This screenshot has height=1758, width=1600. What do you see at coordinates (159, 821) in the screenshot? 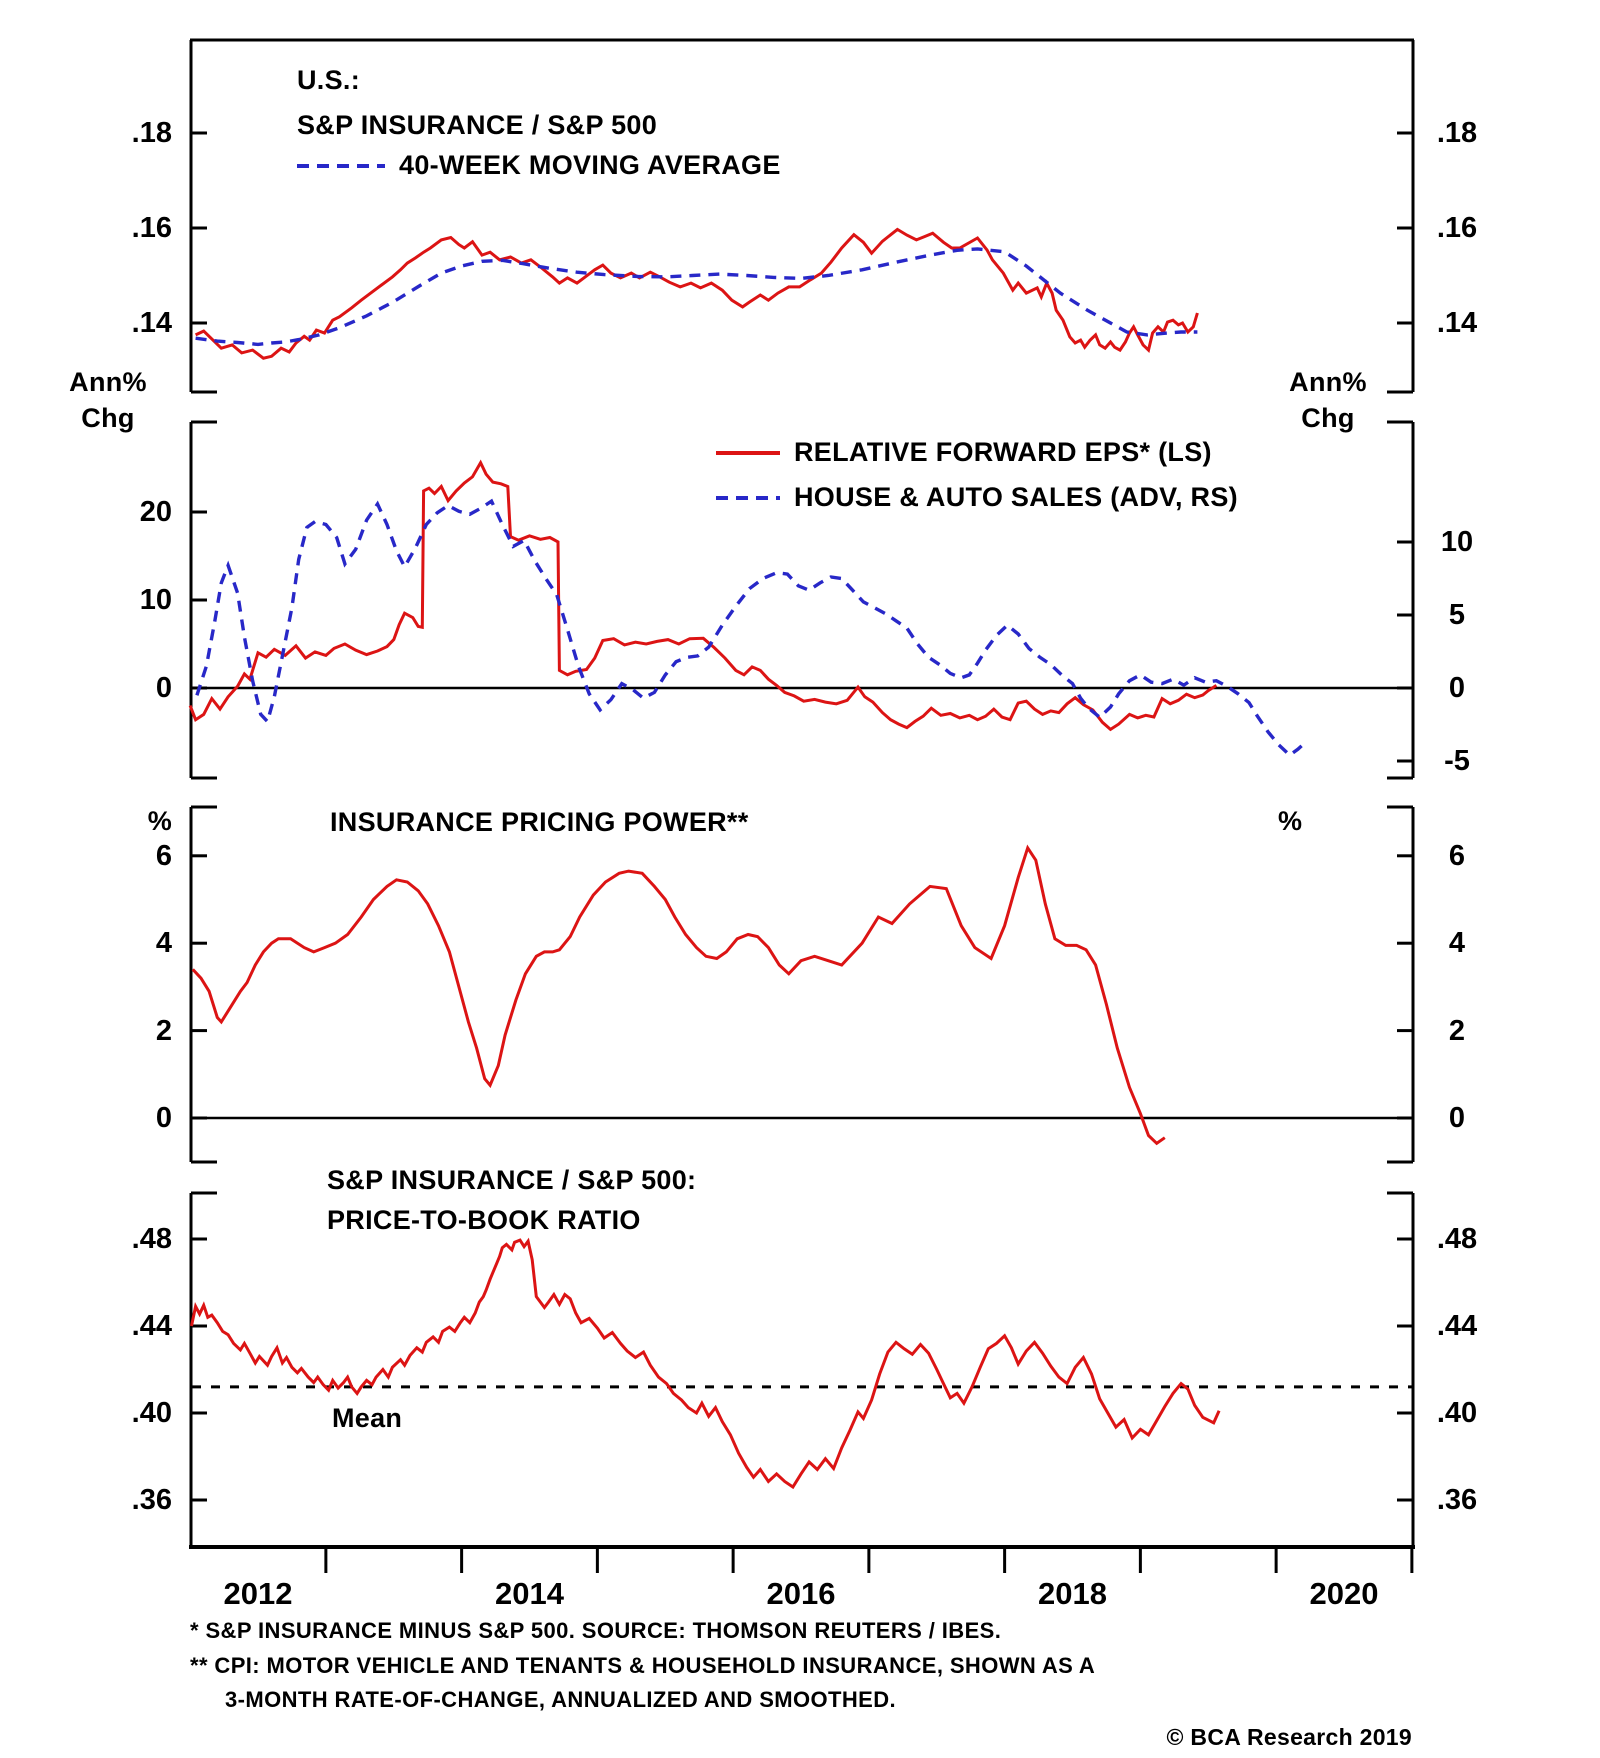
I see `panel3-unit-left: %` at bounding box center [159, 821].